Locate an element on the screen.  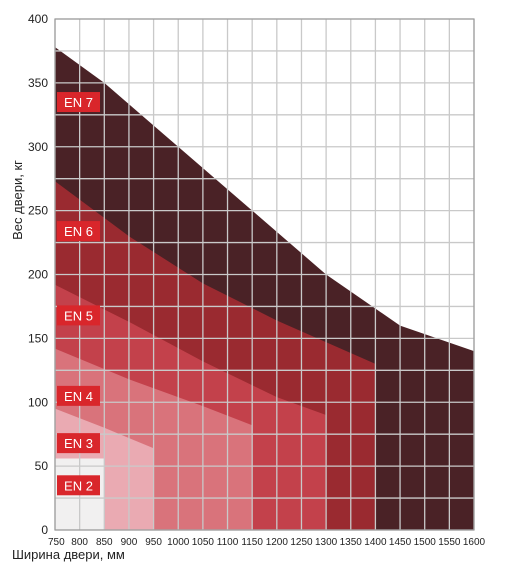
x-tick-1600: 1600 is located at coordinates (474, 542).